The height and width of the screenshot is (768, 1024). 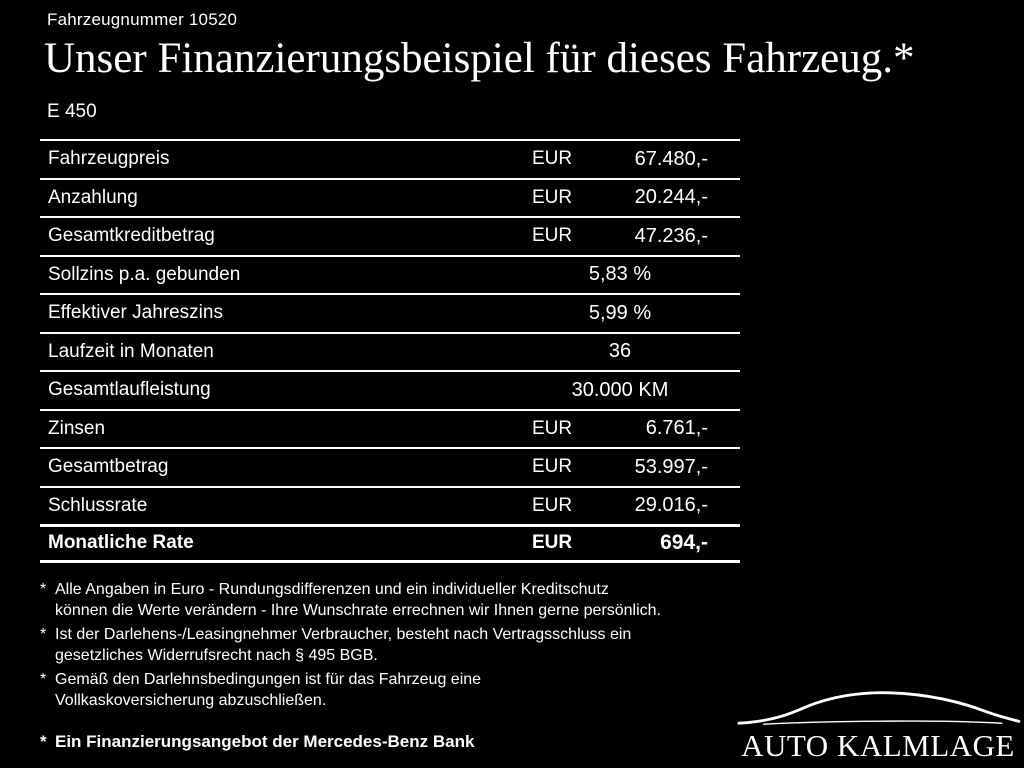 What do you see at coordinates (676, 428) in the screenshot?
I see `row-value: 6.761,-` at bounding box center [676, 428].